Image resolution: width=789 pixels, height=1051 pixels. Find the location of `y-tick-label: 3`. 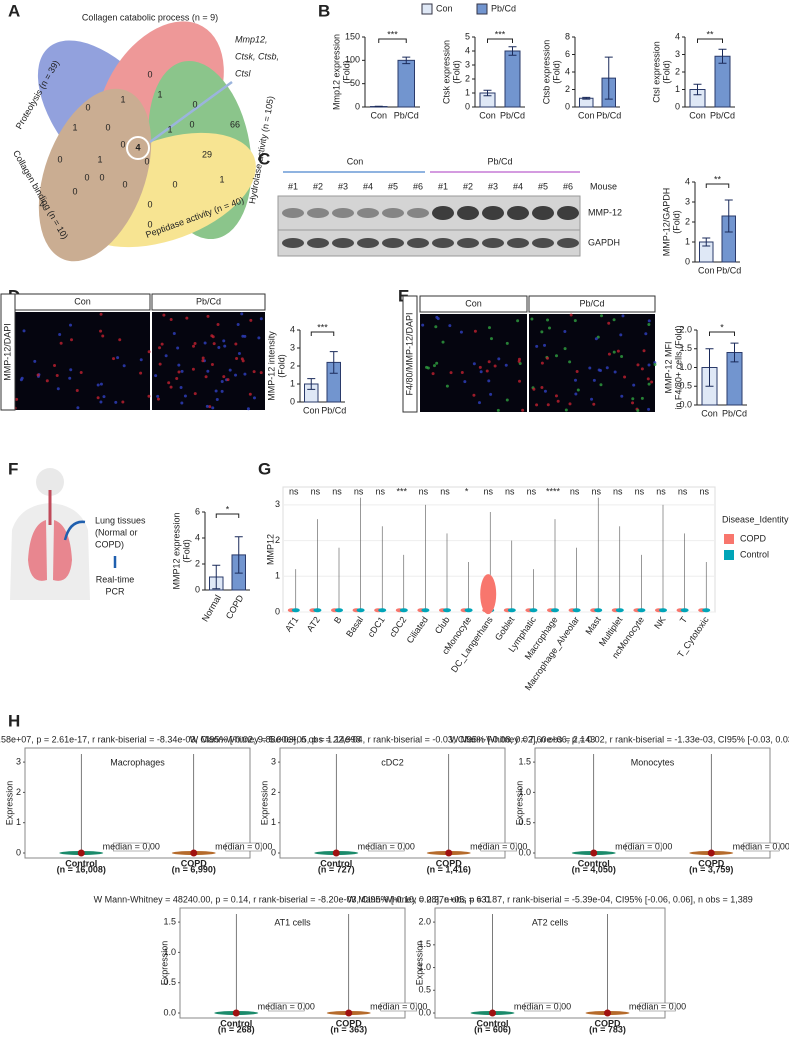

y-tick-label: 3 is located at coordinates (18, 761).